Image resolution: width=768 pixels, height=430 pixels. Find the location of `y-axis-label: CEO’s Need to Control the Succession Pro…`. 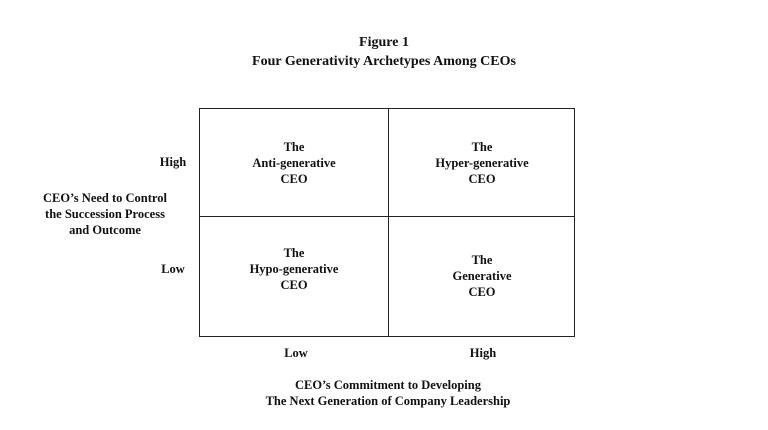

y-axis-label: CEO’s Need to Control the Succession Pro… is located at coordinates (105, 214).